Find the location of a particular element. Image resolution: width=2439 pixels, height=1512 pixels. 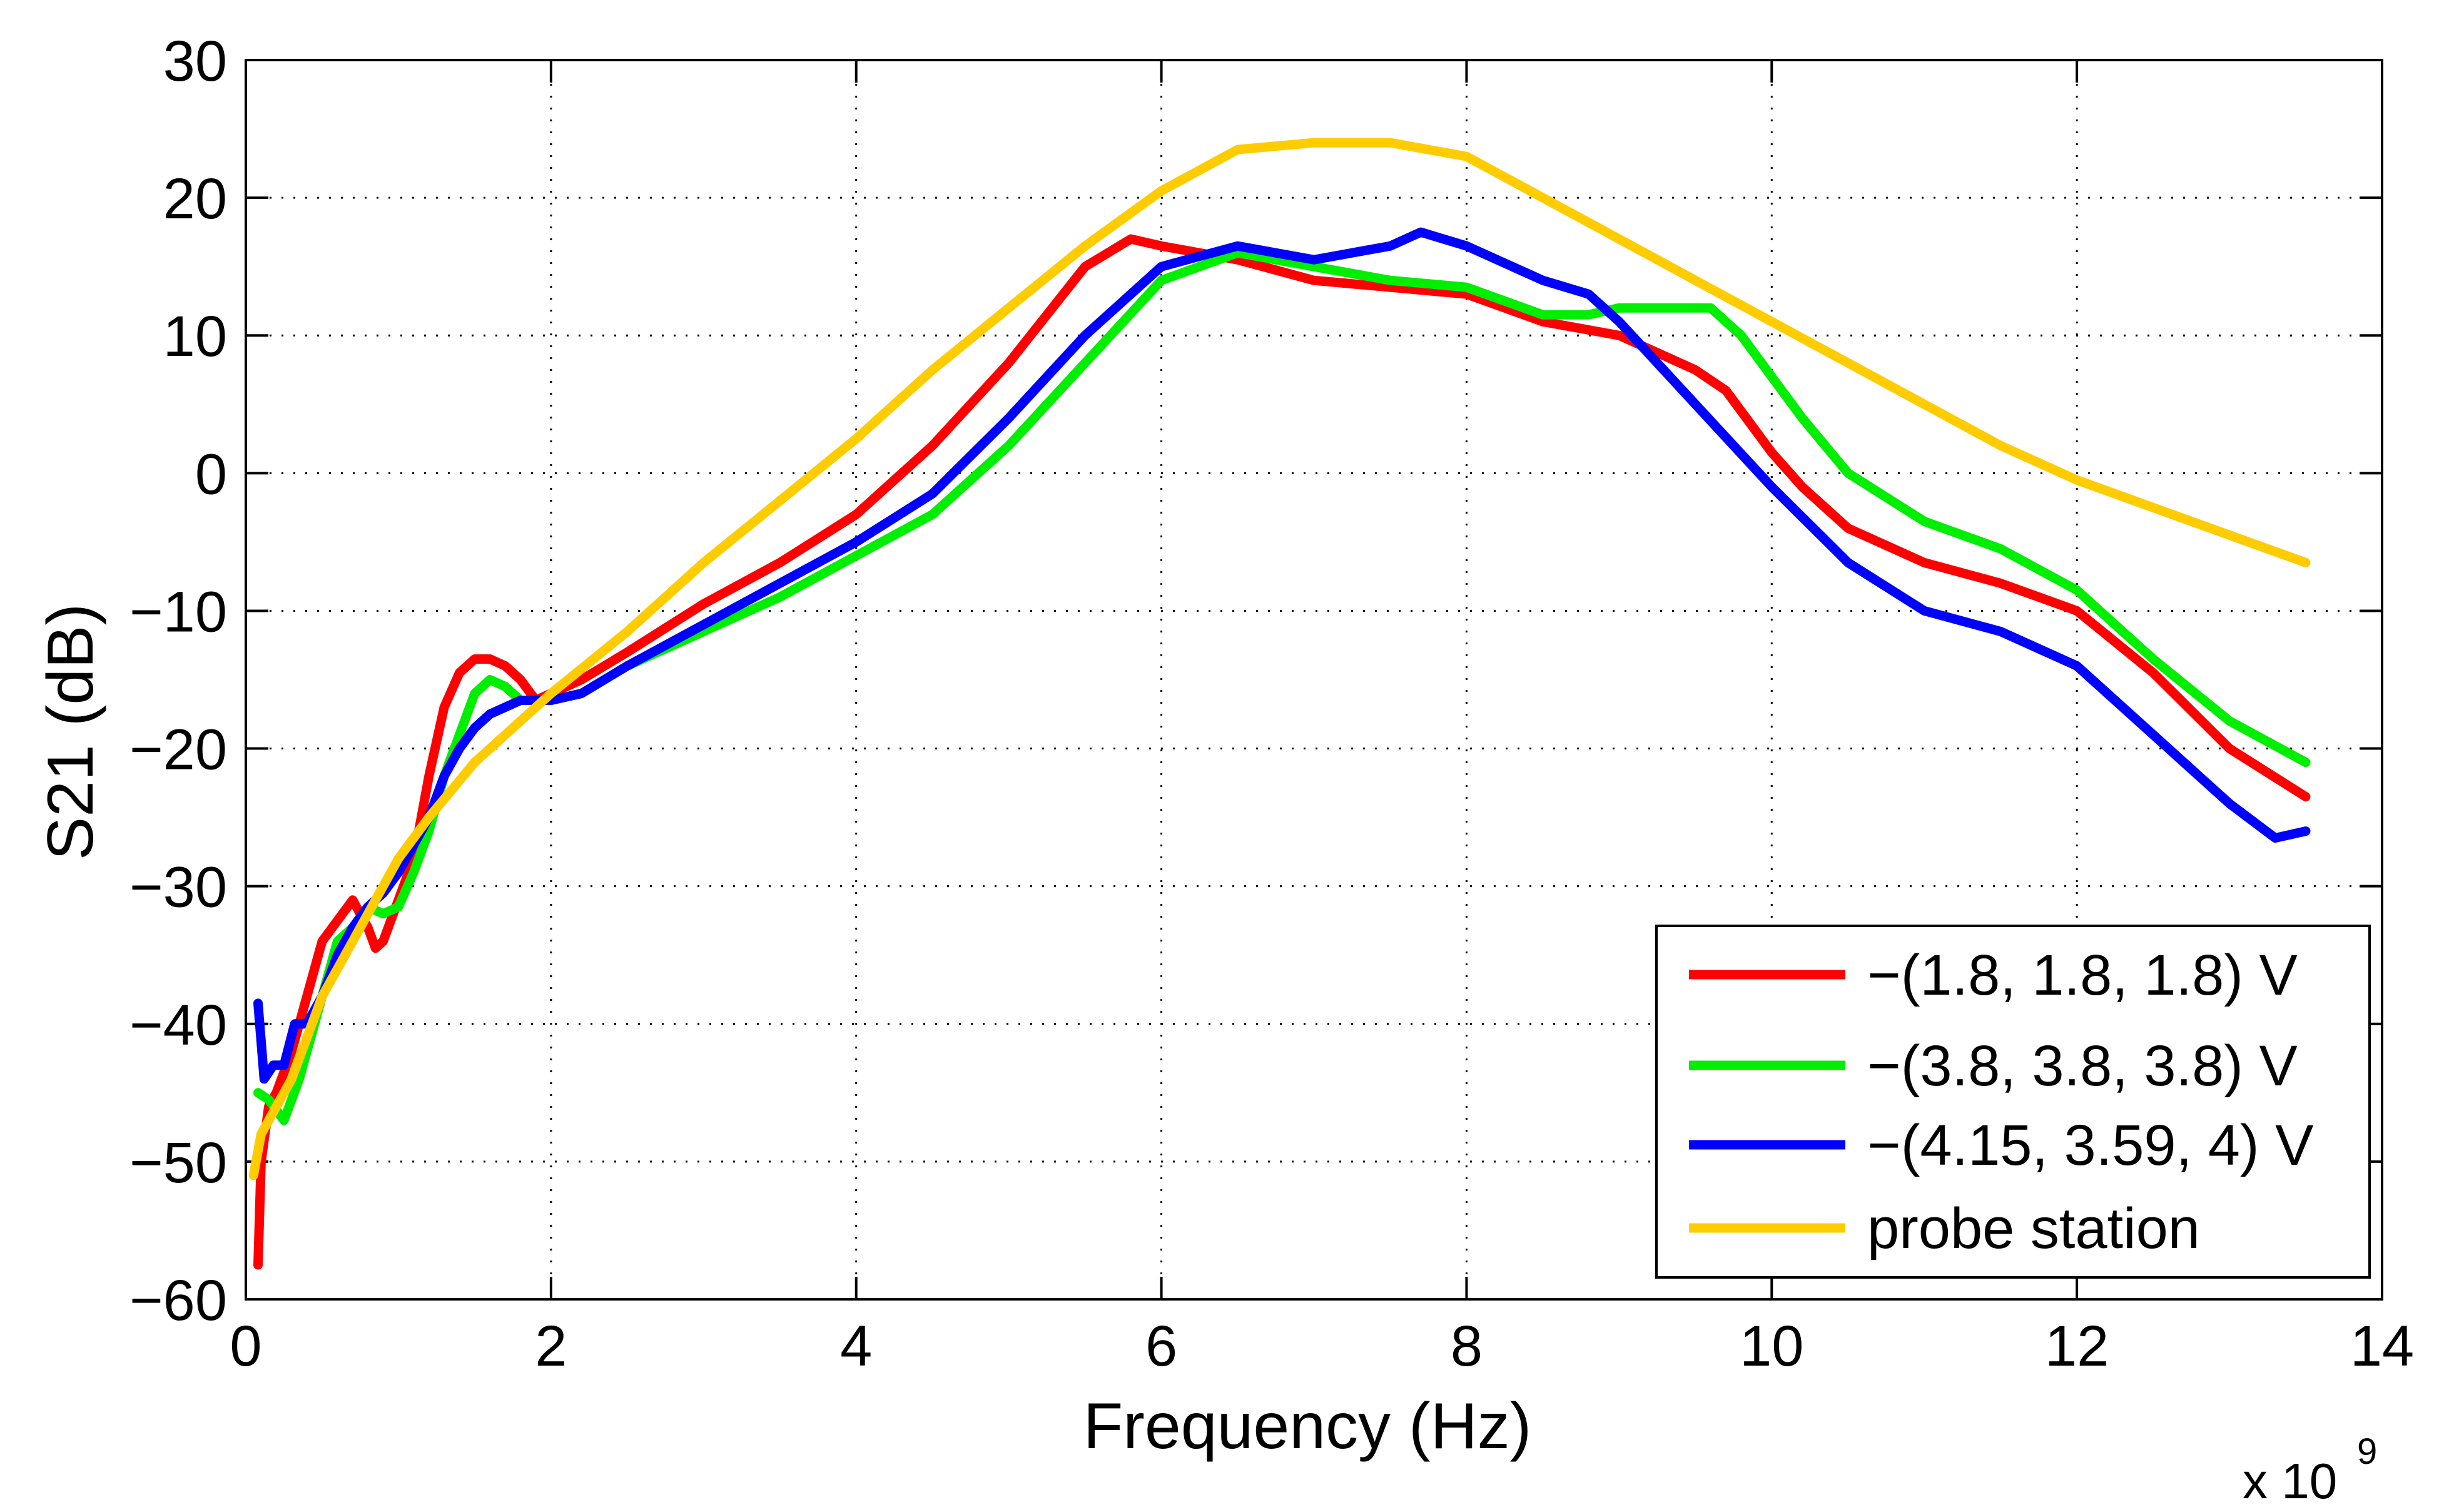

y-tick-label: −40 is located at coordinates (178, 1025).